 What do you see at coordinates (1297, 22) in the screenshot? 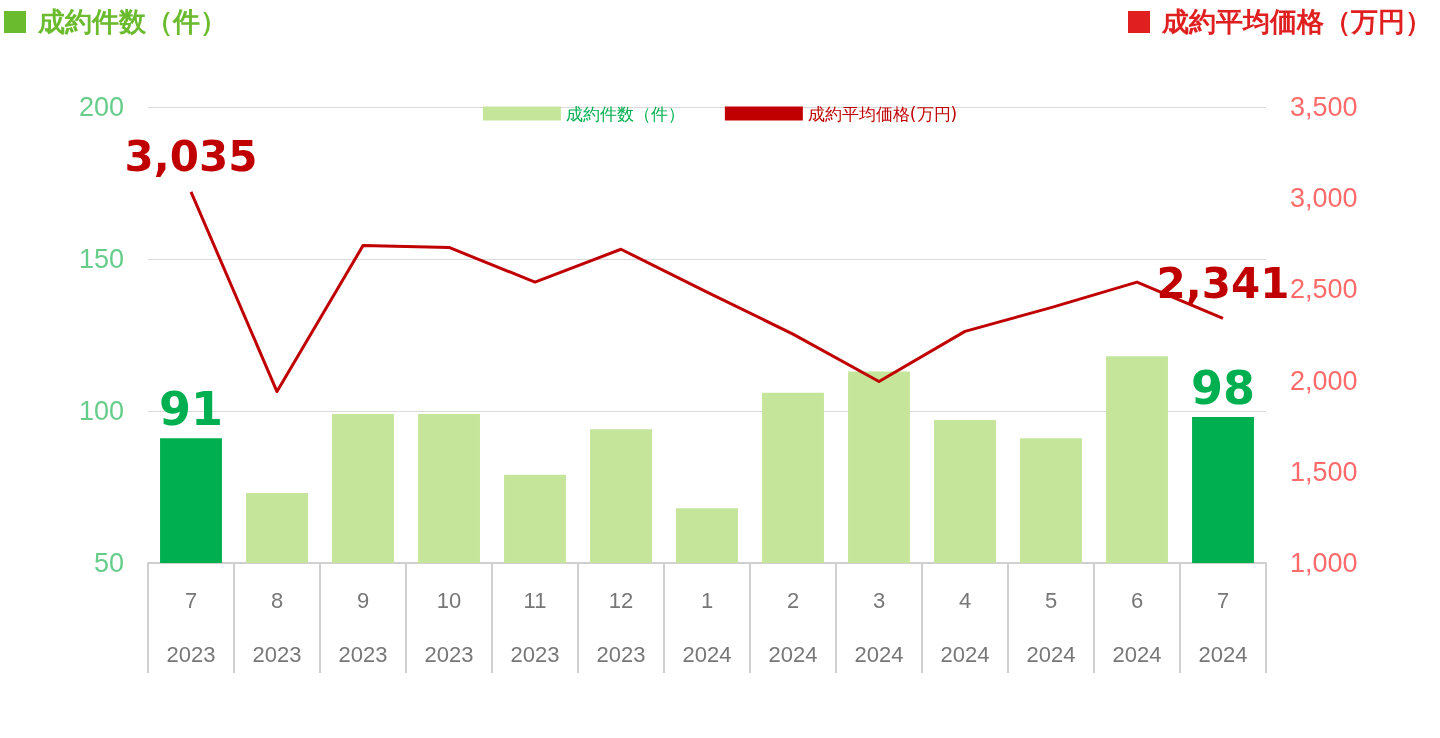
I see `y2-axis-title: 成約平均価格（万円）` at bounding box center [1297, 22].